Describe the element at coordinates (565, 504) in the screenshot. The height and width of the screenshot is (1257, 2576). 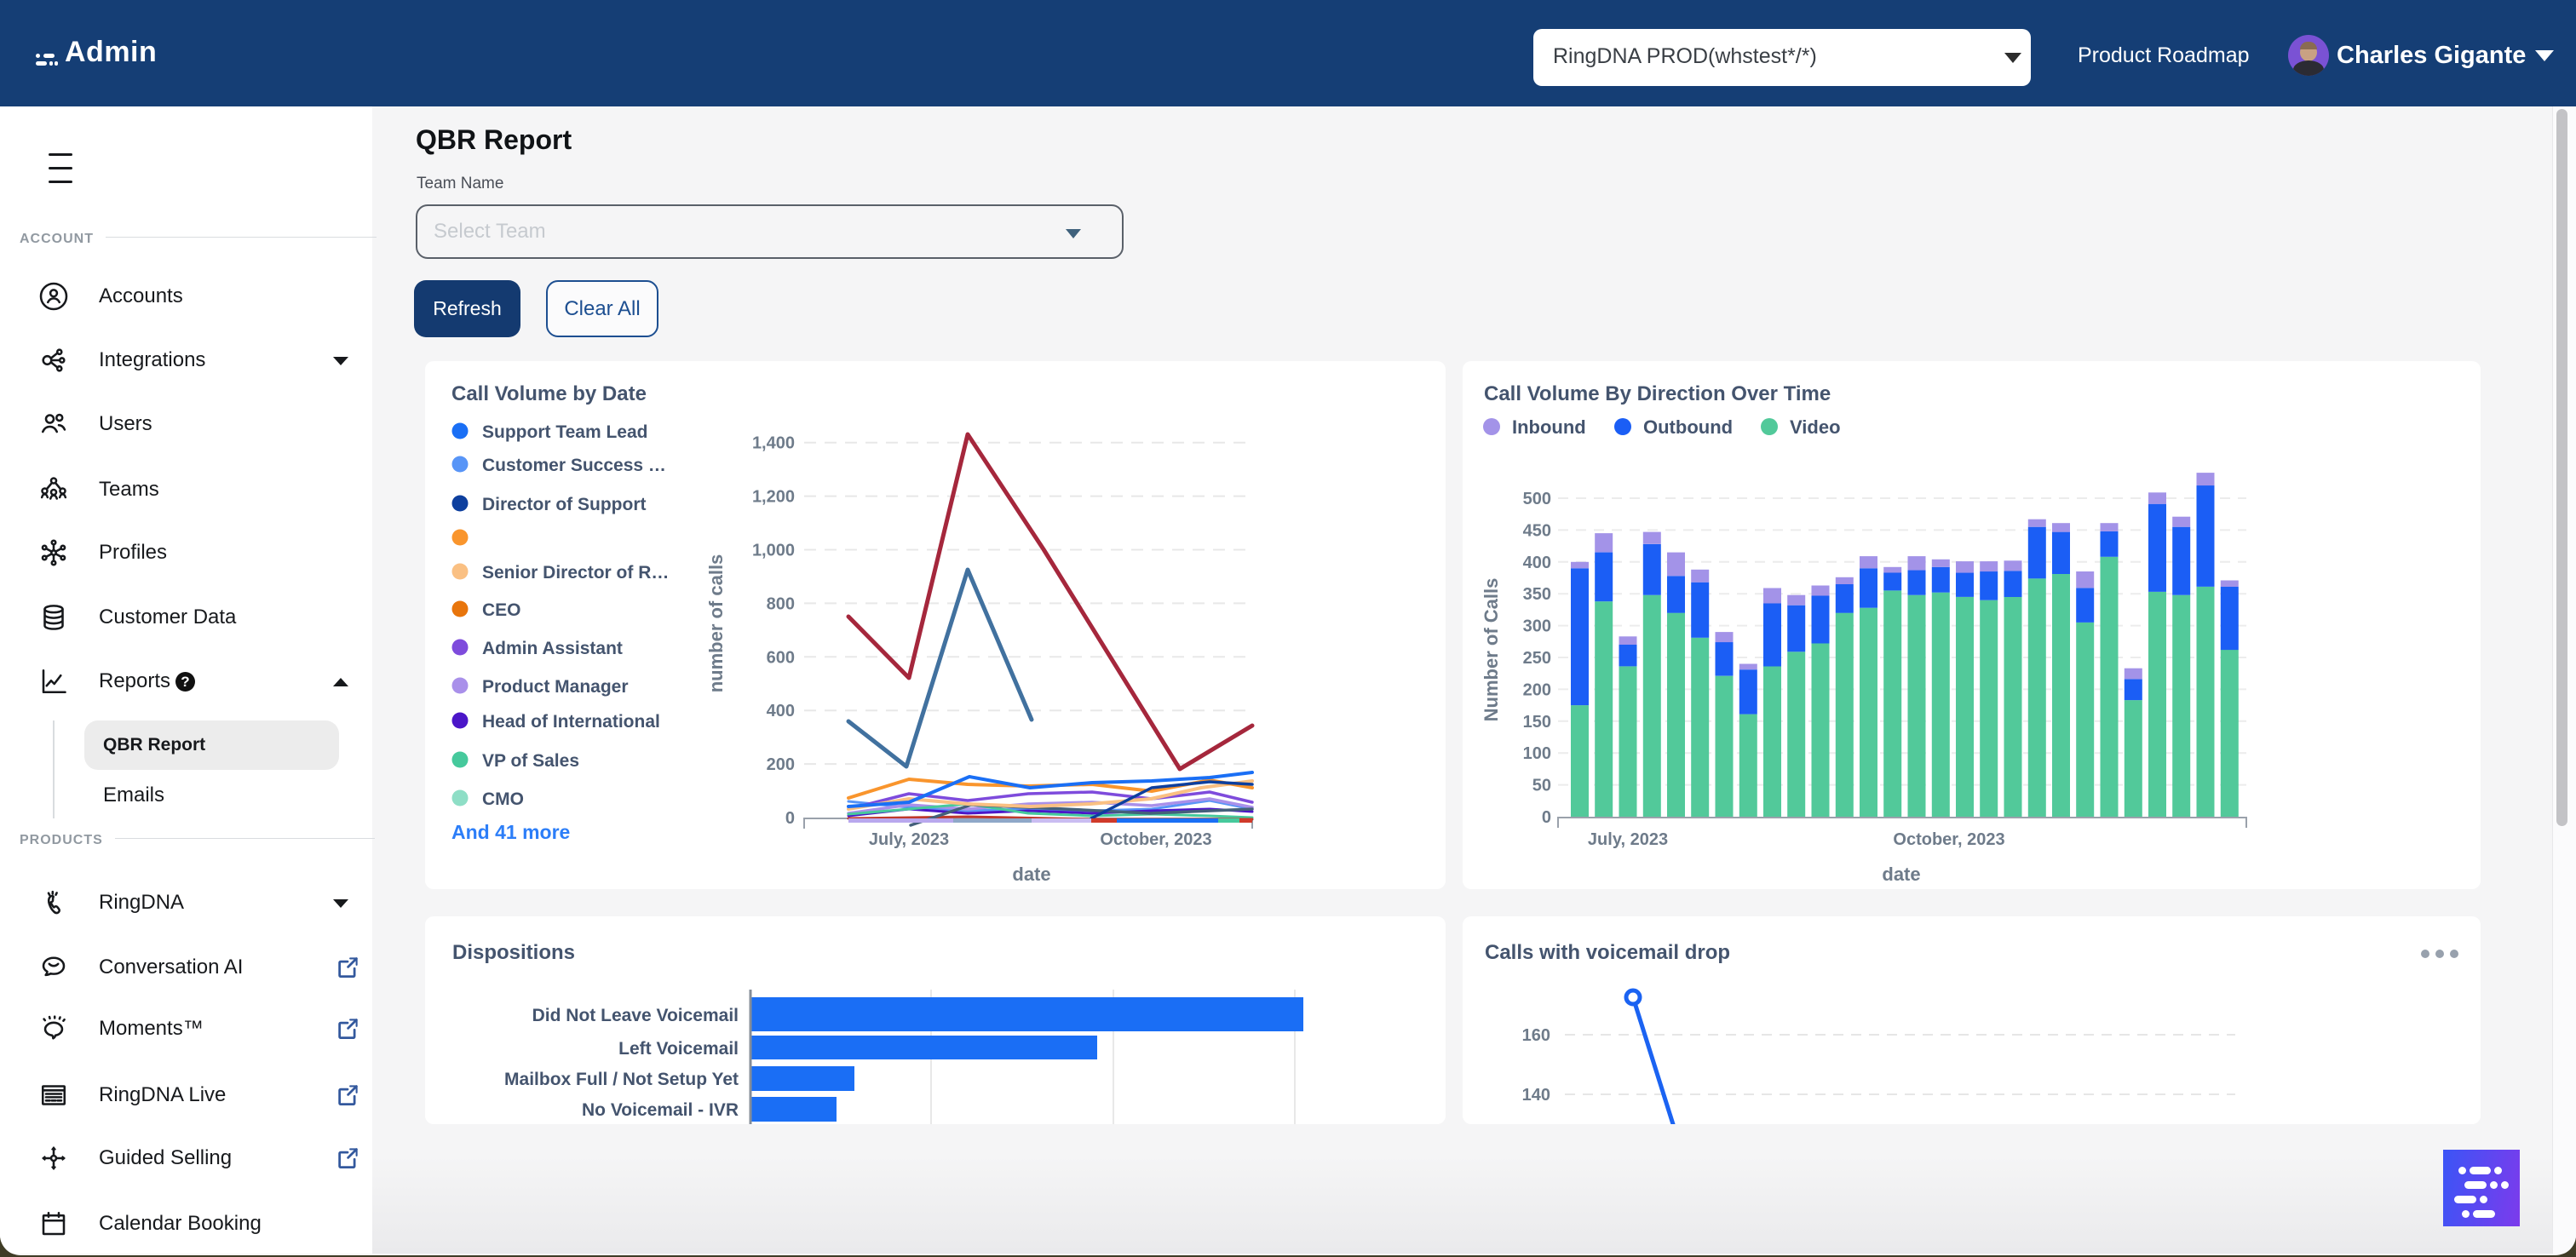
I see `svg-text: Director of Support` at that location.